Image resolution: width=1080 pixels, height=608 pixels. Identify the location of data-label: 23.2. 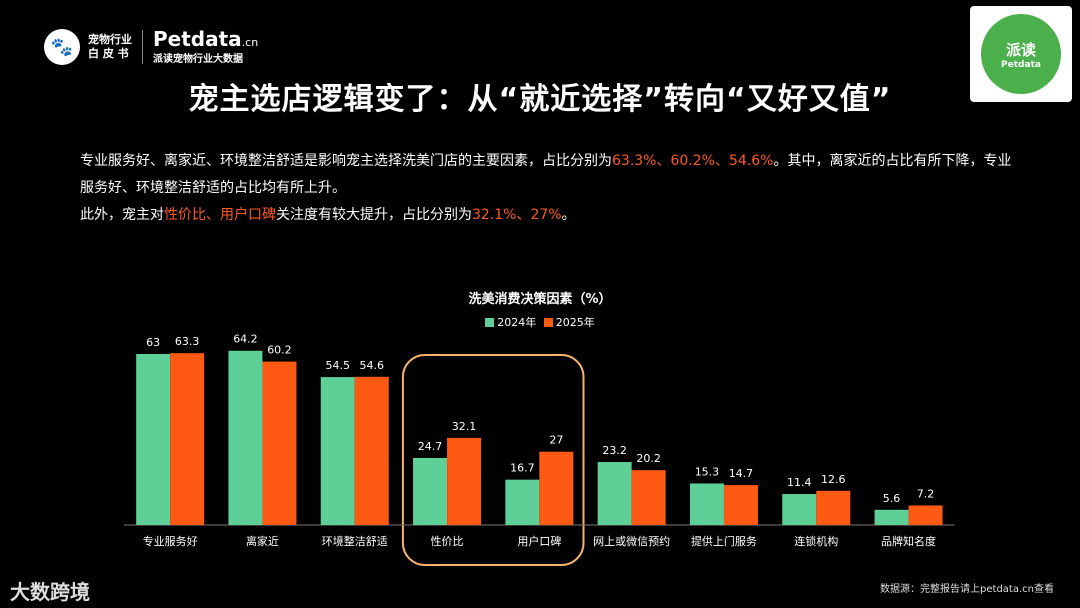
(614, 450).